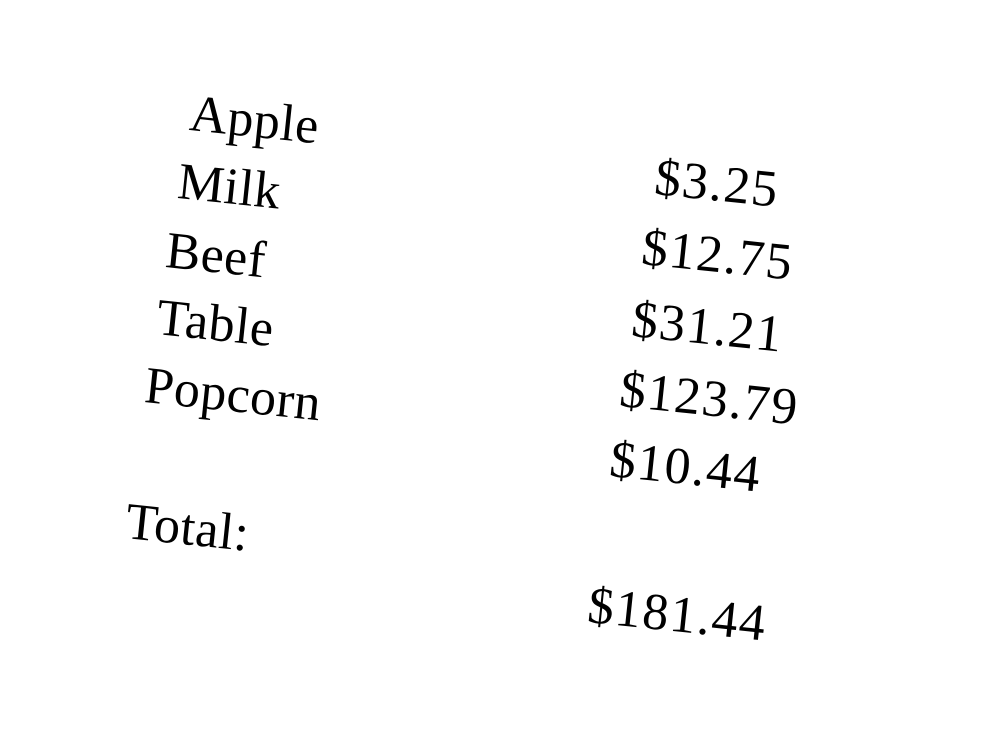 Image resolution: width=1000 pixels, height=750 pixels. What do you see at coordinates (254, 120) in the screenshot?
I see `item-name-apple: Apple` at bounding box center [254, 120].